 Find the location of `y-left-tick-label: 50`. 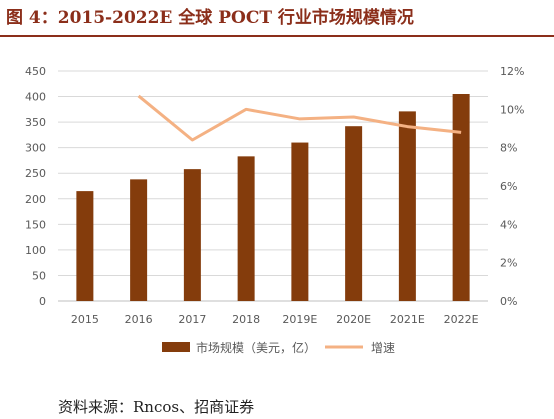

y-left-tick-label: 50 is located at coordinates (39, 275).